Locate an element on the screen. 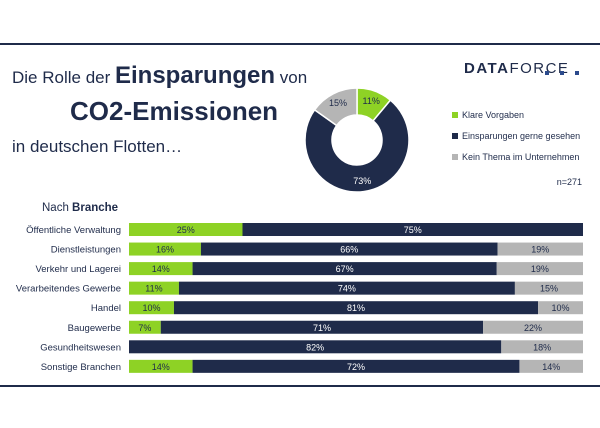 The height and width of the screenshot is (428, 600). logo-light-part: FORCE is located at coordinates (539, 68).